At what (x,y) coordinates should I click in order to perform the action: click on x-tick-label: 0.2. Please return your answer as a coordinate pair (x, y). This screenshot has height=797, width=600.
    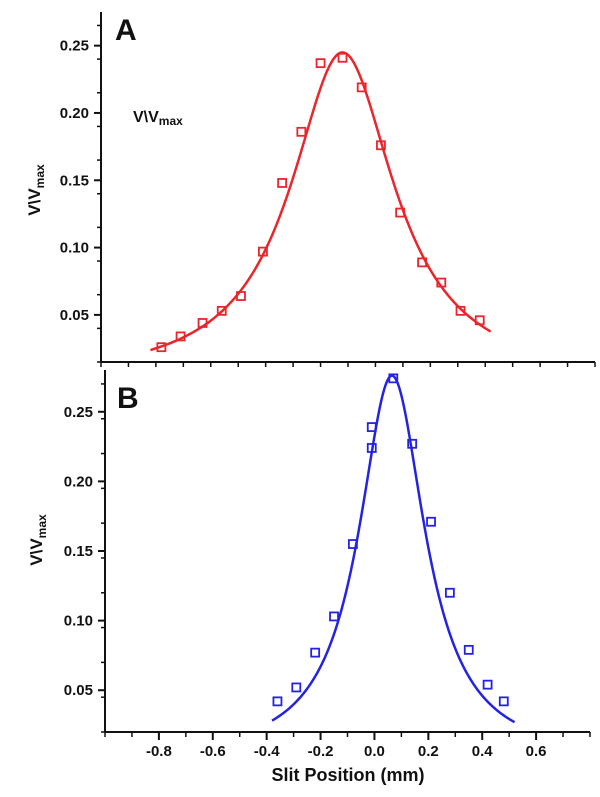
    Looking at the image, I should click on (428, 751).